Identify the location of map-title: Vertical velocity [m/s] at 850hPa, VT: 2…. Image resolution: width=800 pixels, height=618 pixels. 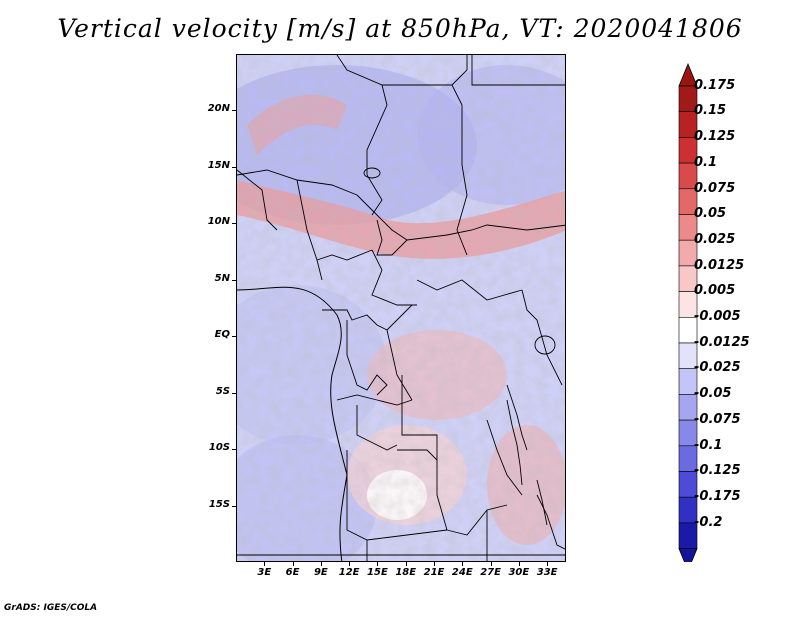
(400, 28).